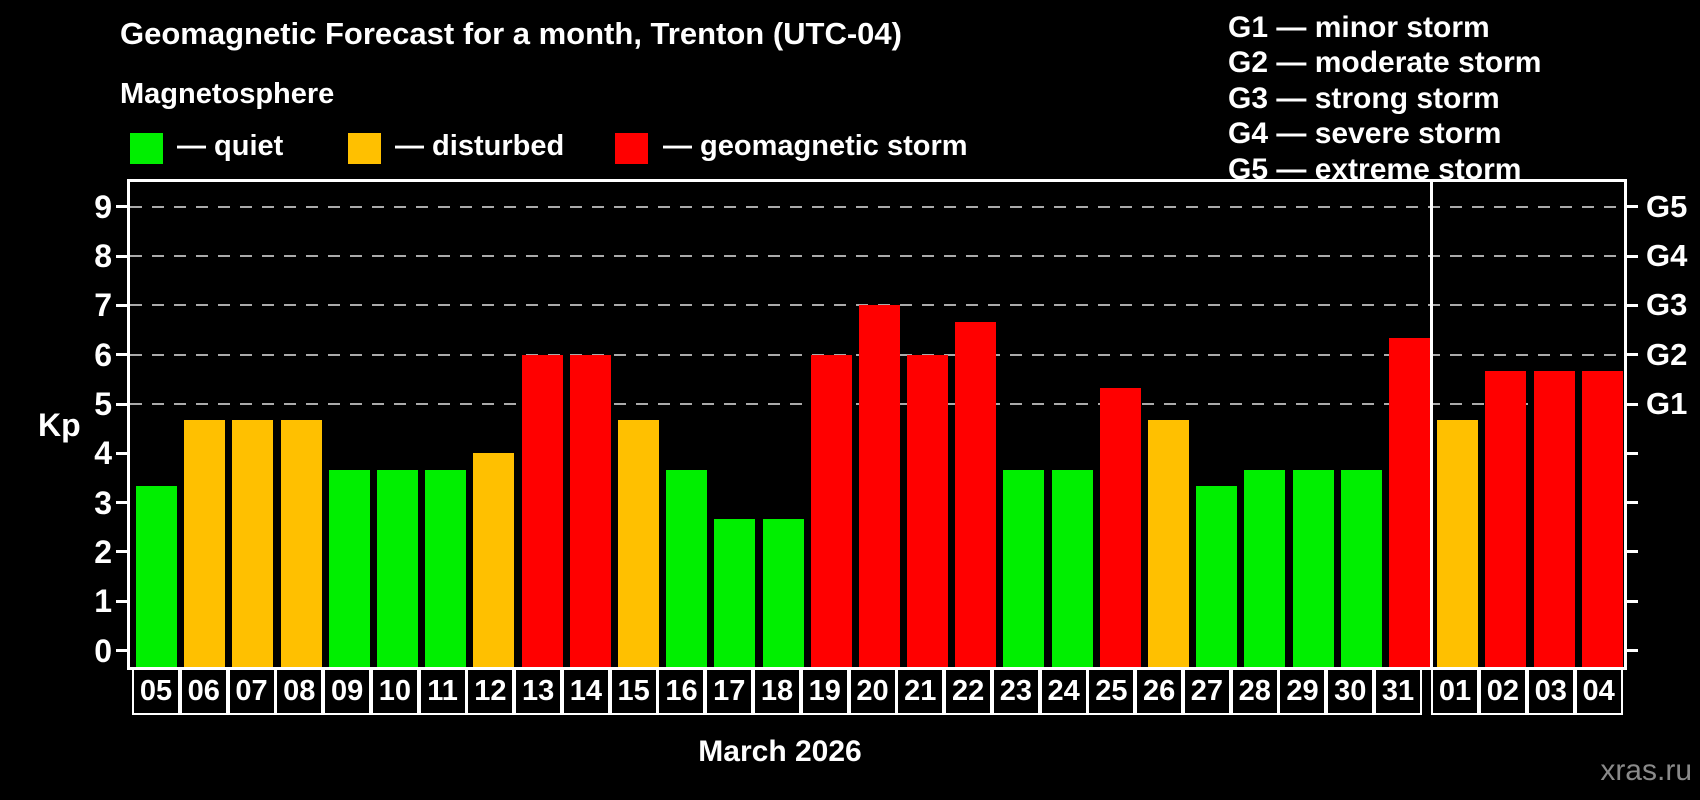  I want to click on day-label-28: 28, so click(1254, 691).